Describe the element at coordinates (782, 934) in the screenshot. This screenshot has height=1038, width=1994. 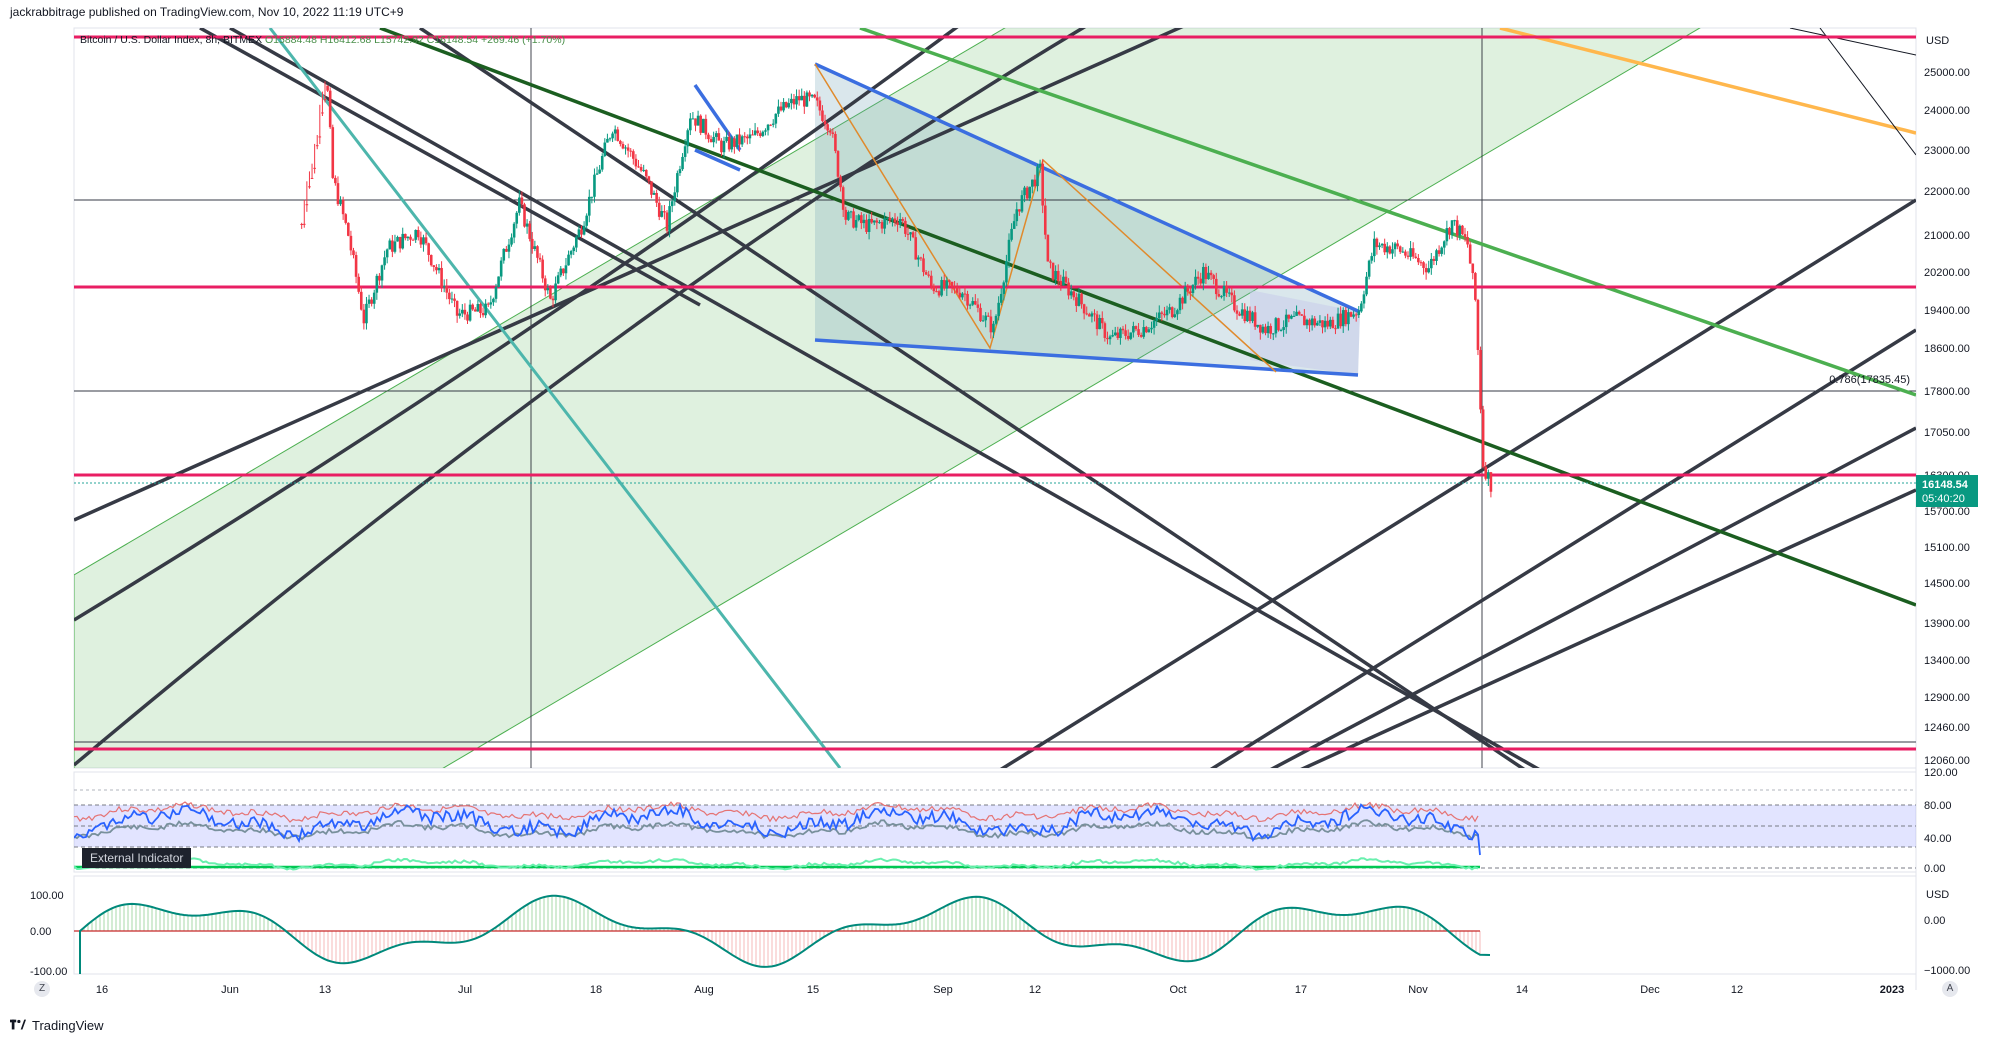
I see `momentum-layer` at that location.